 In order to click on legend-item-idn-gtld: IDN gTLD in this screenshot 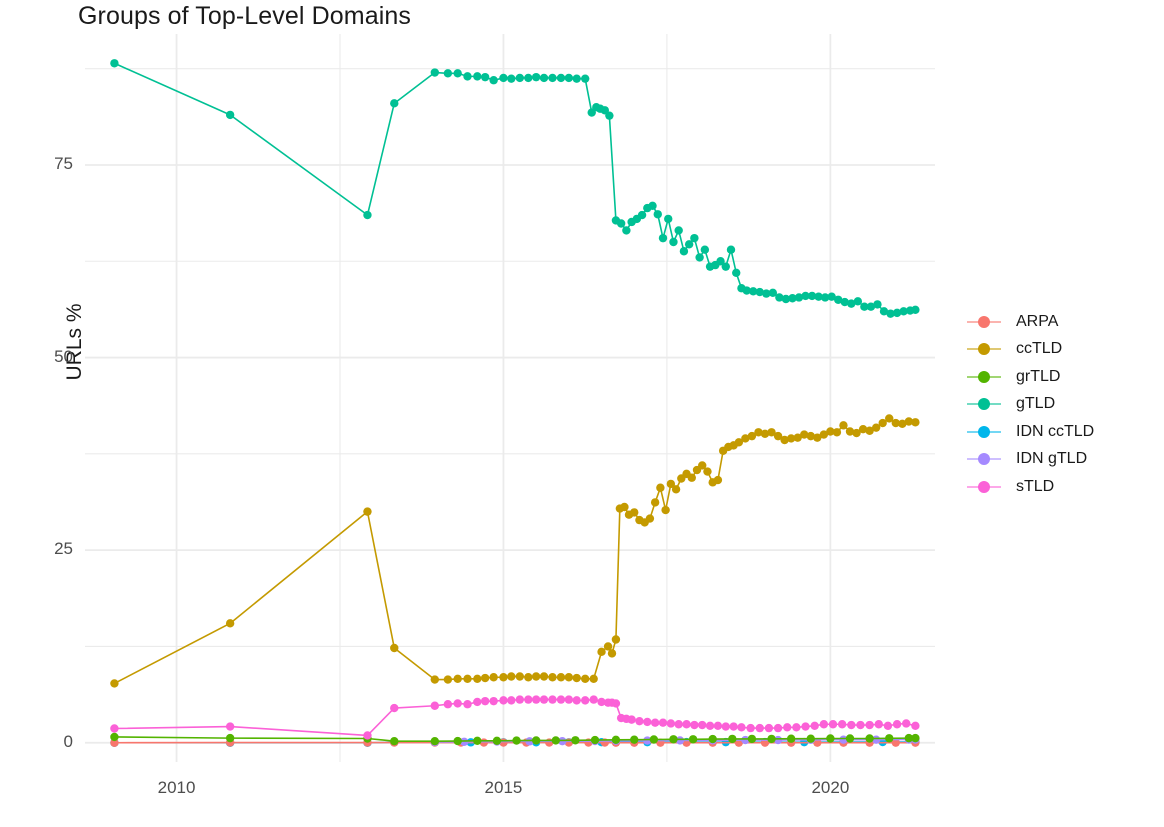, I will do `click(1061, 460)`.